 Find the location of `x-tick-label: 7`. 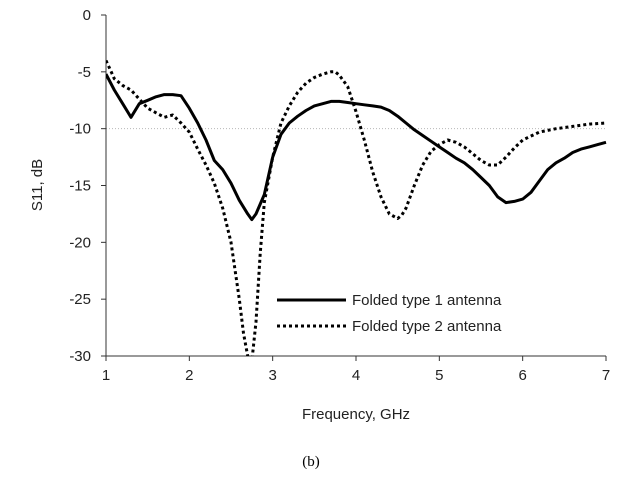

x-tick-label: 7 is located at coordinates (606, 375).